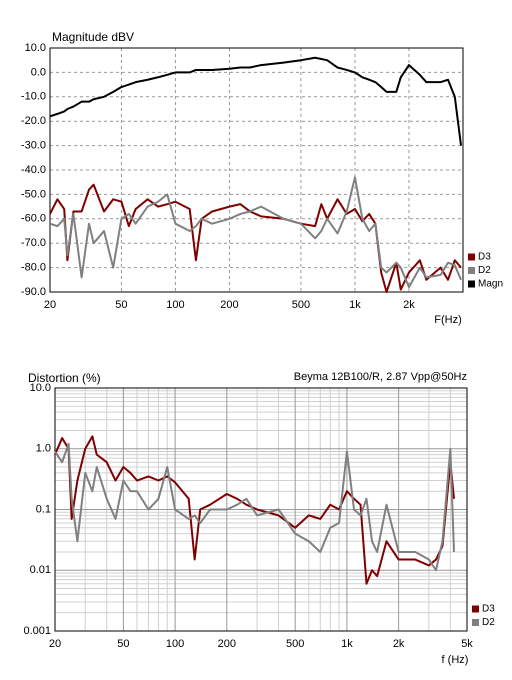 The image size is (512, 680). Describe the element at coordinates (33, 268) in the screenshot. I see `y-tick-label: -80.0` at that location.